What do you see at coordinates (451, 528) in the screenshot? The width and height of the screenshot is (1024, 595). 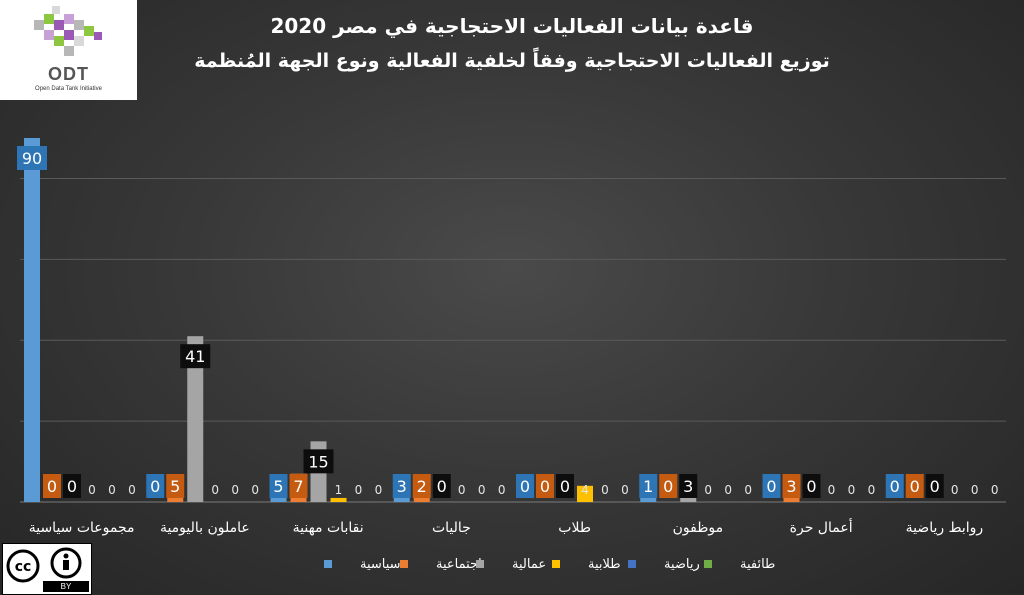 I see `category-label: جاليات` at bounding box center [451, 528].